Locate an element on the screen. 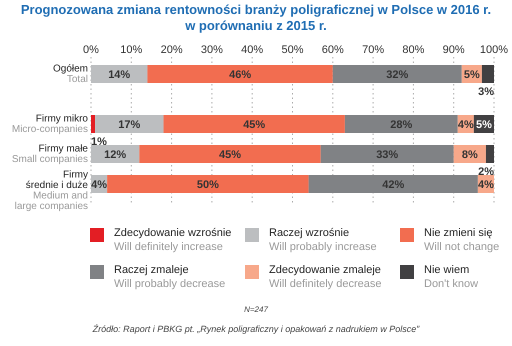  y-tick-label: Firmy małe Small companies is located at coordinates (50, 154).